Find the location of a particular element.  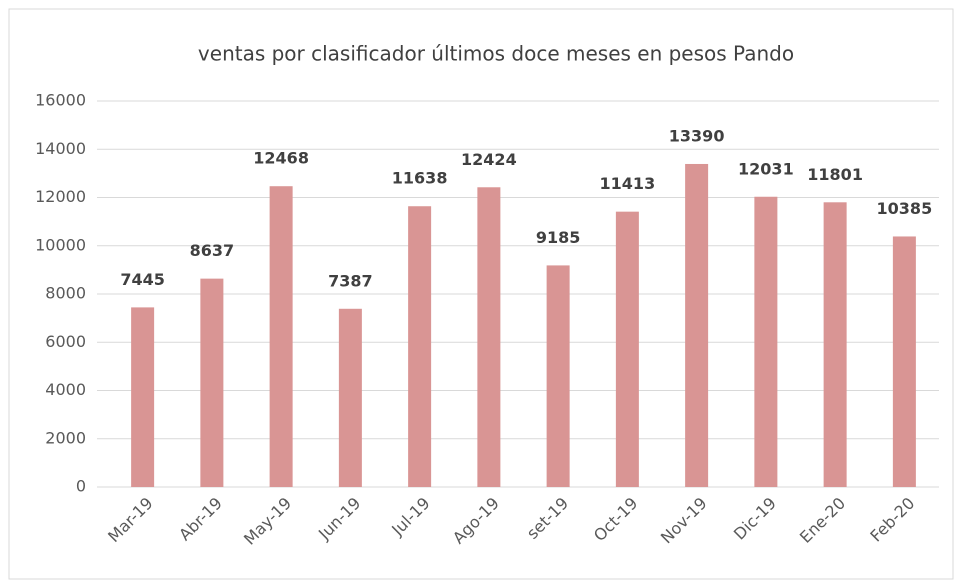

data-label: 12424 is located at coordinates (489, 159).